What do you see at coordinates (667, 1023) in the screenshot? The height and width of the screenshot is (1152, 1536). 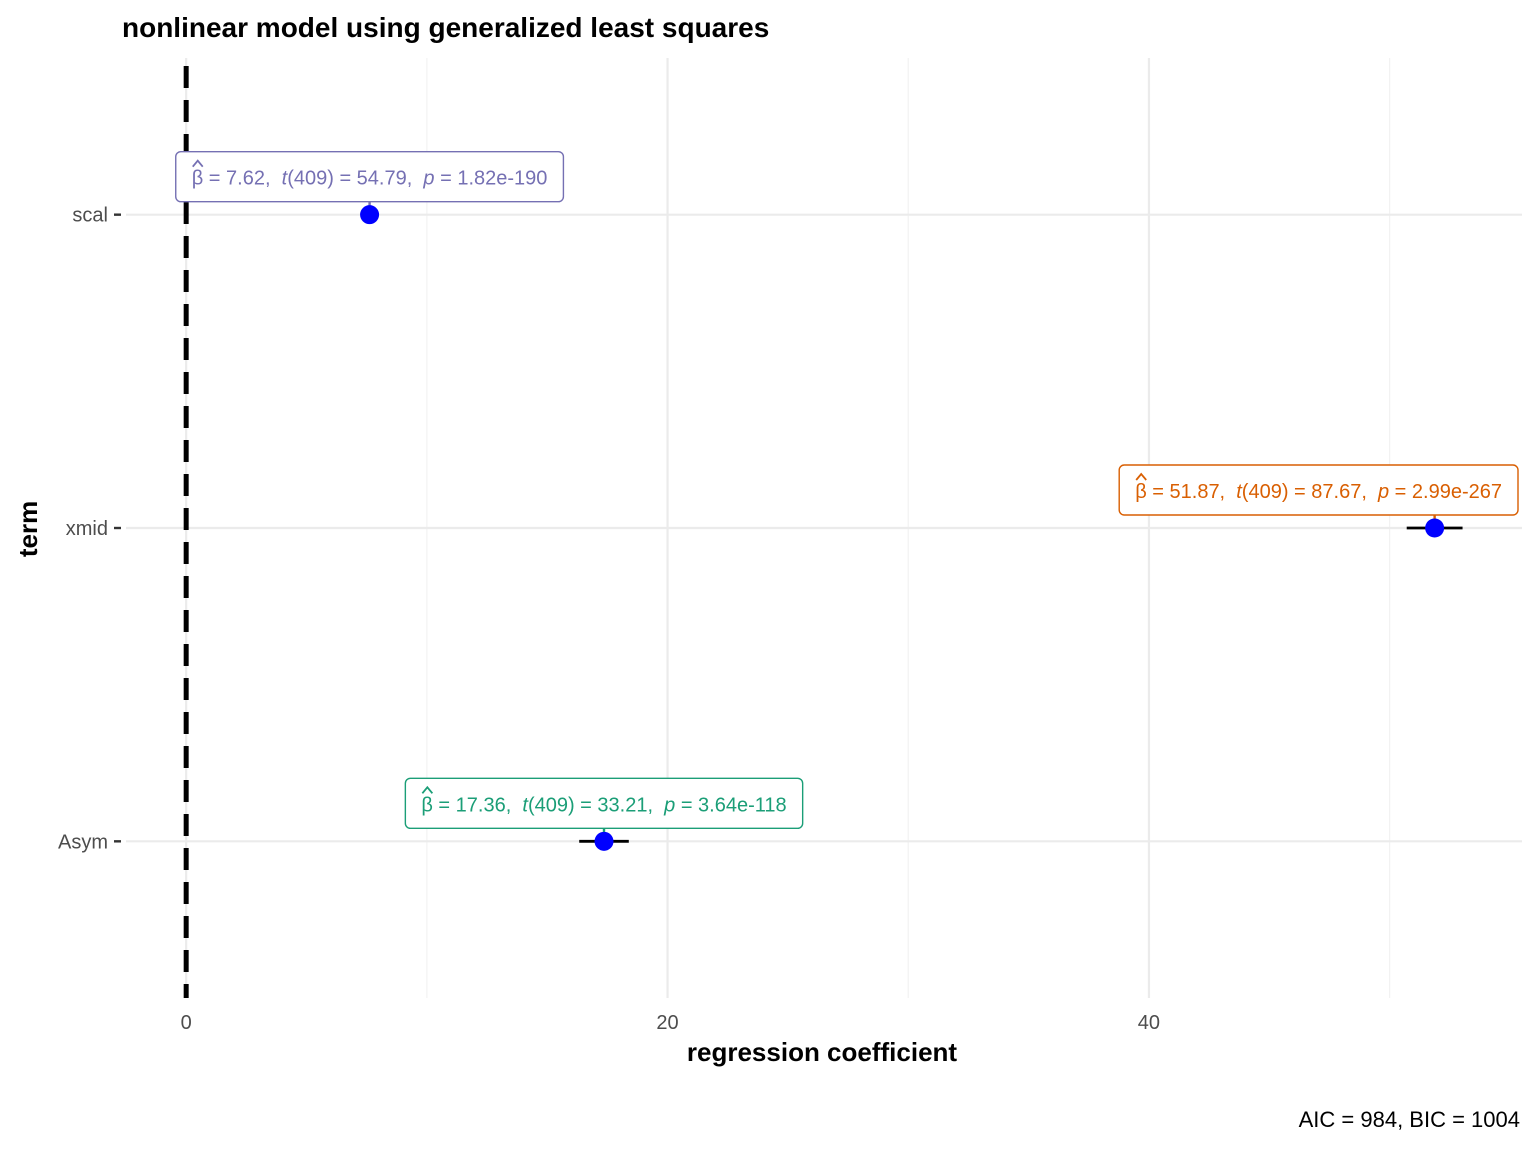 I see `x-tick-label: 20` at bounding box center [667, 1023].